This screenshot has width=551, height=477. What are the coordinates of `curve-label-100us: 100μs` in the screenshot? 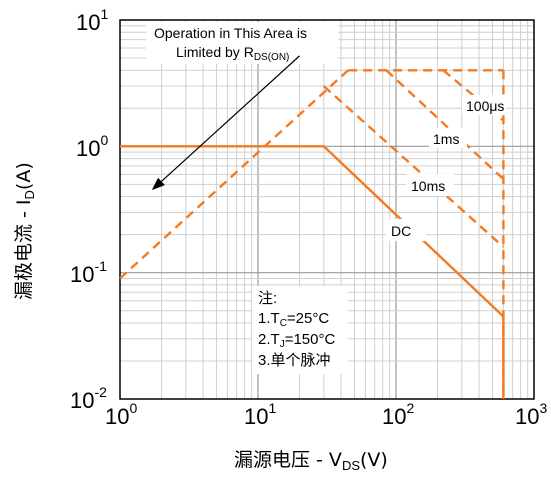 It's located at (485, 106).